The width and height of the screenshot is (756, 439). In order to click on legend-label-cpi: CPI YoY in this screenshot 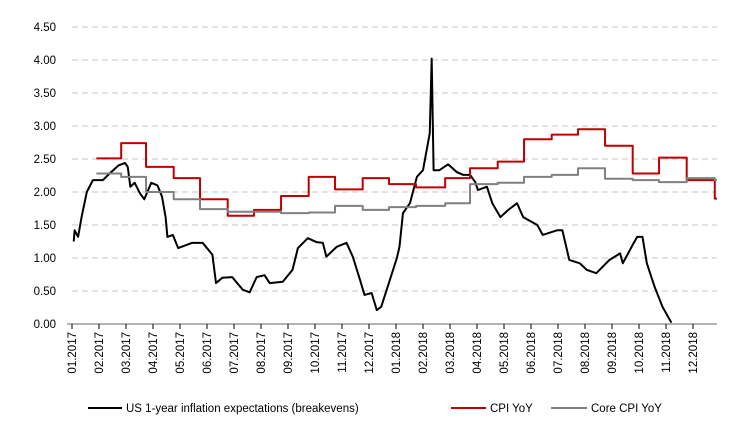, I will do `click(511, 409)`.